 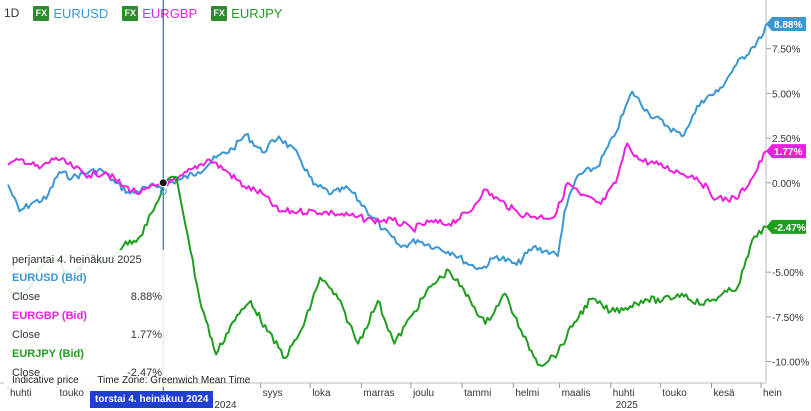 I want to click on x-tick-label: loka, so click(x=321, y=393).